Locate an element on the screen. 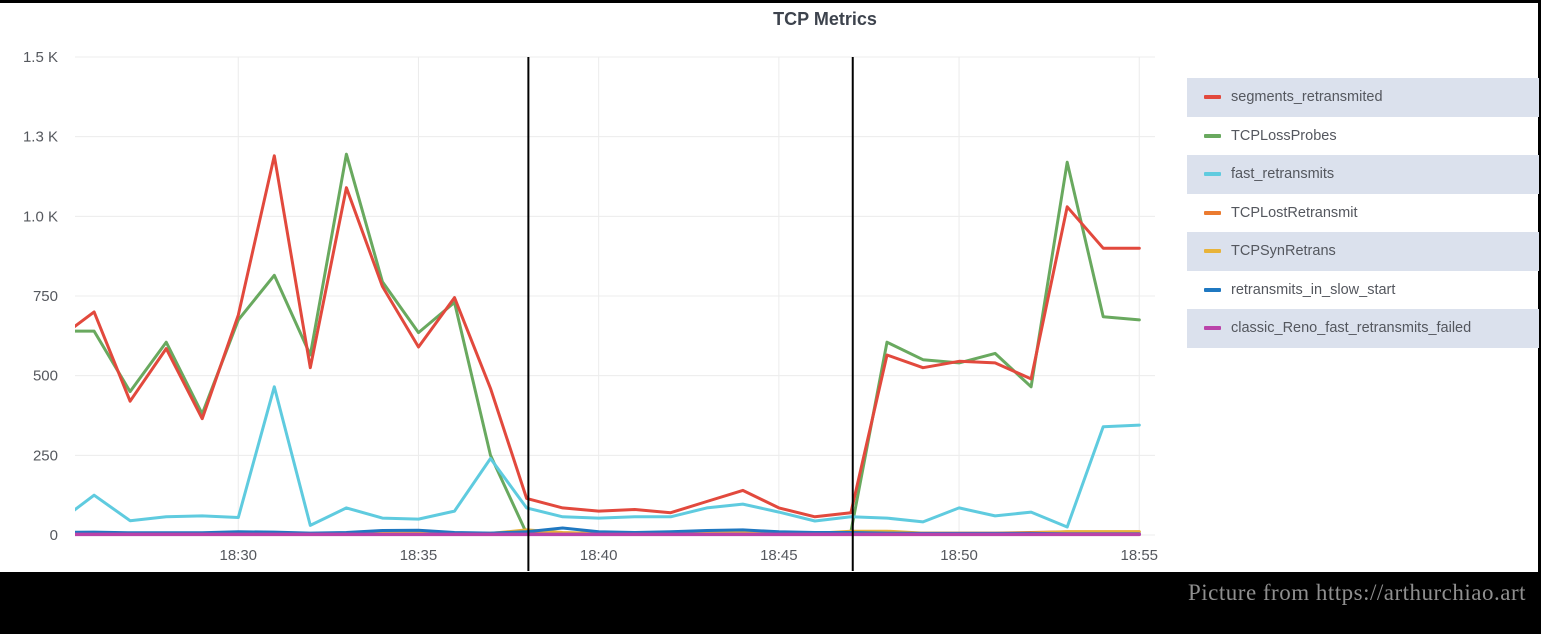 The height and width of the screenshot is (634, 1541). legend-item-label: retransmits_in_slow_start is located at coordinates (1313, 289).